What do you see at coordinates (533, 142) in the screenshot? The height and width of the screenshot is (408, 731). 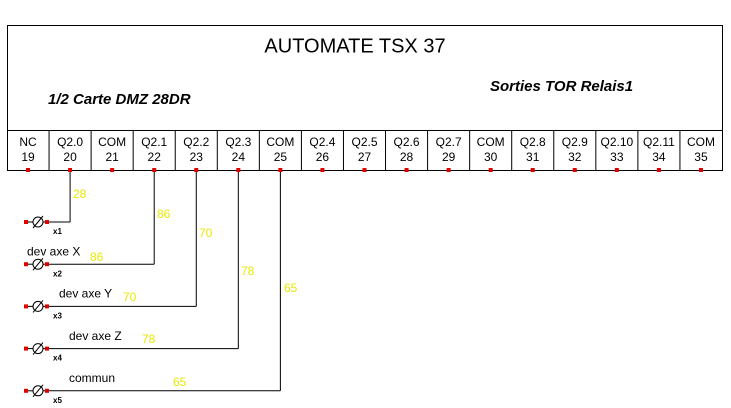 I see `terminal-label: Q2.8` at bounding box center [533, 142].